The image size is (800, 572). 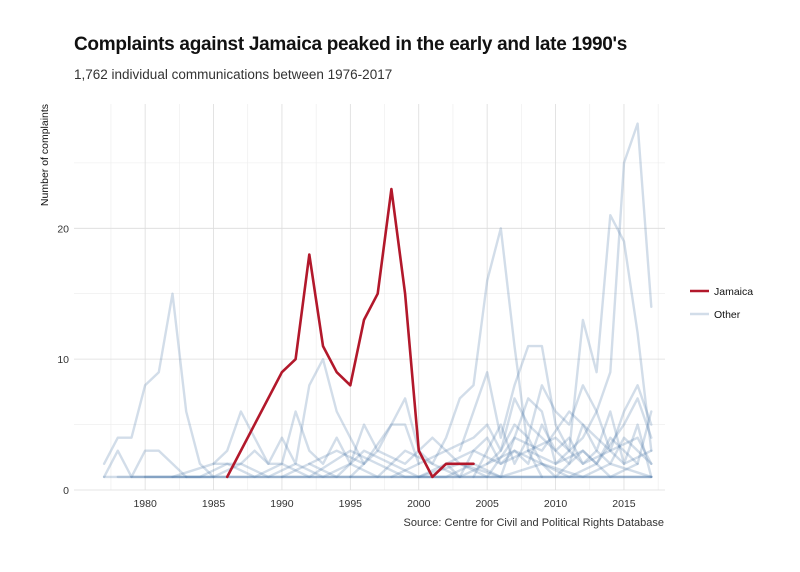 I want to click on y-tick-label: 20, so click(x=63, y=229).